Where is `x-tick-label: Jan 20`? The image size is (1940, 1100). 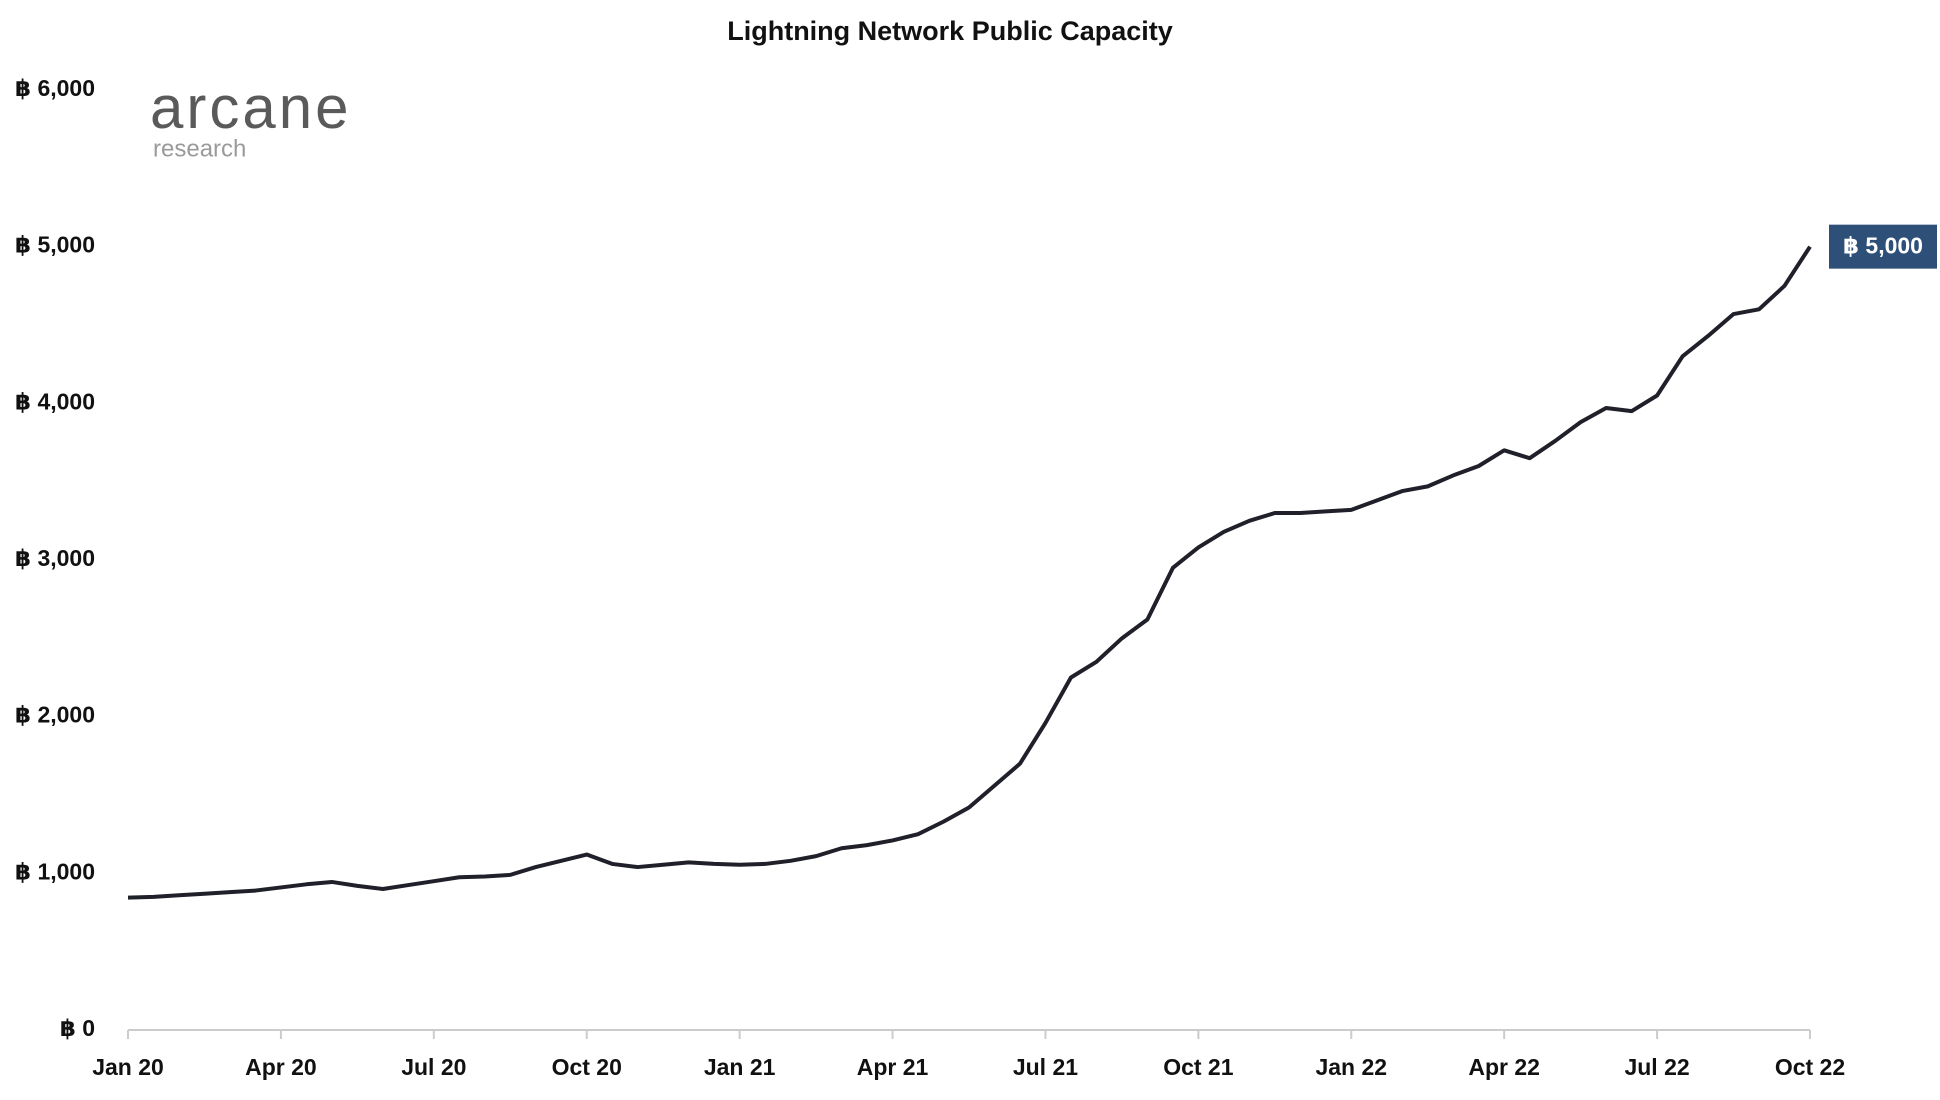
x-tick-label: Jan 20 is located at coordinates (128, 1067).